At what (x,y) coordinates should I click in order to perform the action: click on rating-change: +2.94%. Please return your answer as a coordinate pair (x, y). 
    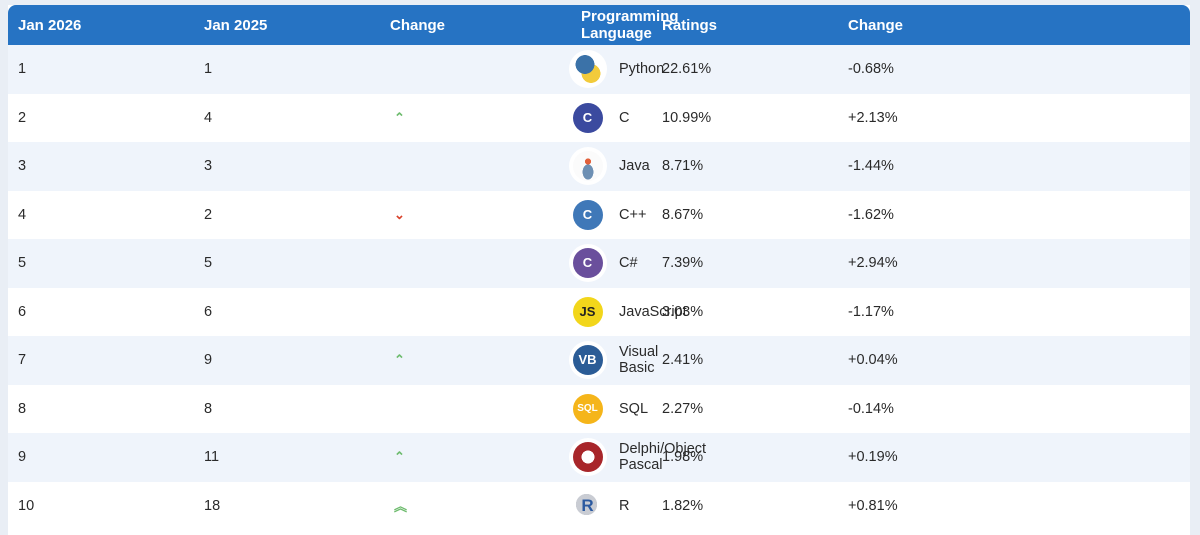
    Looking at the image, I should click on (873, 263).